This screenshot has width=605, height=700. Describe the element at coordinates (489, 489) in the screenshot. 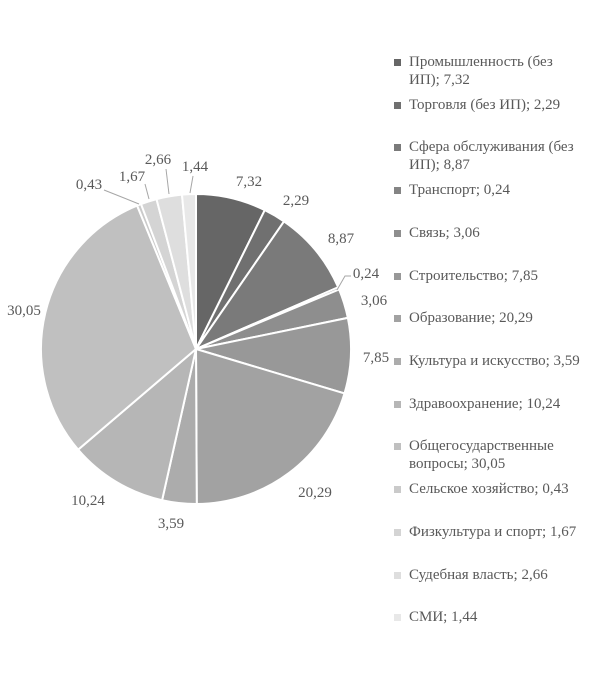

I see `legend-item-label: Сельское хозяйство; 0,43` at that location.